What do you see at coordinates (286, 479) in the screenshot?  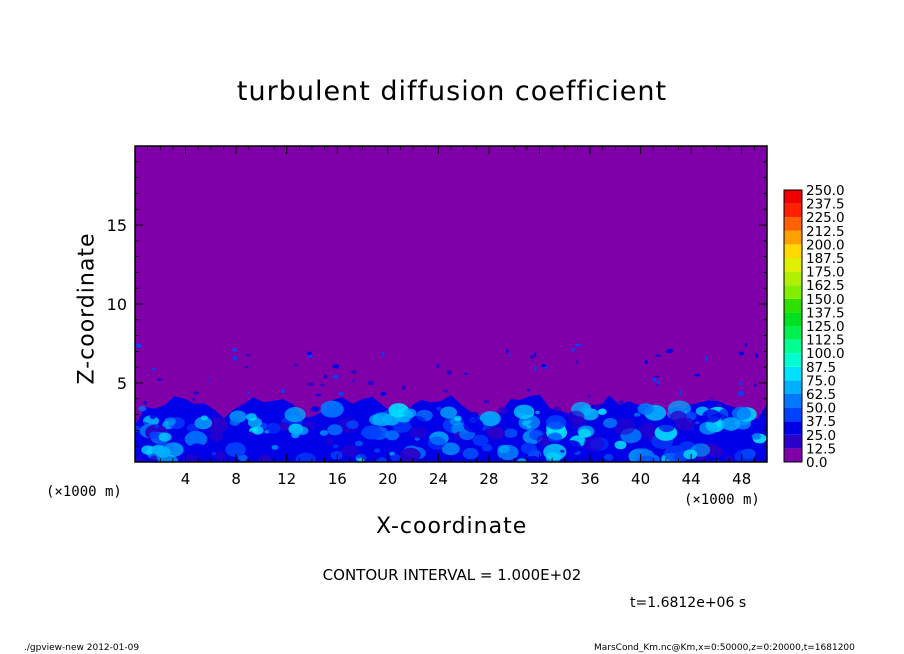 I see `x-tick-label: 12` at bounding box center [286, 479].